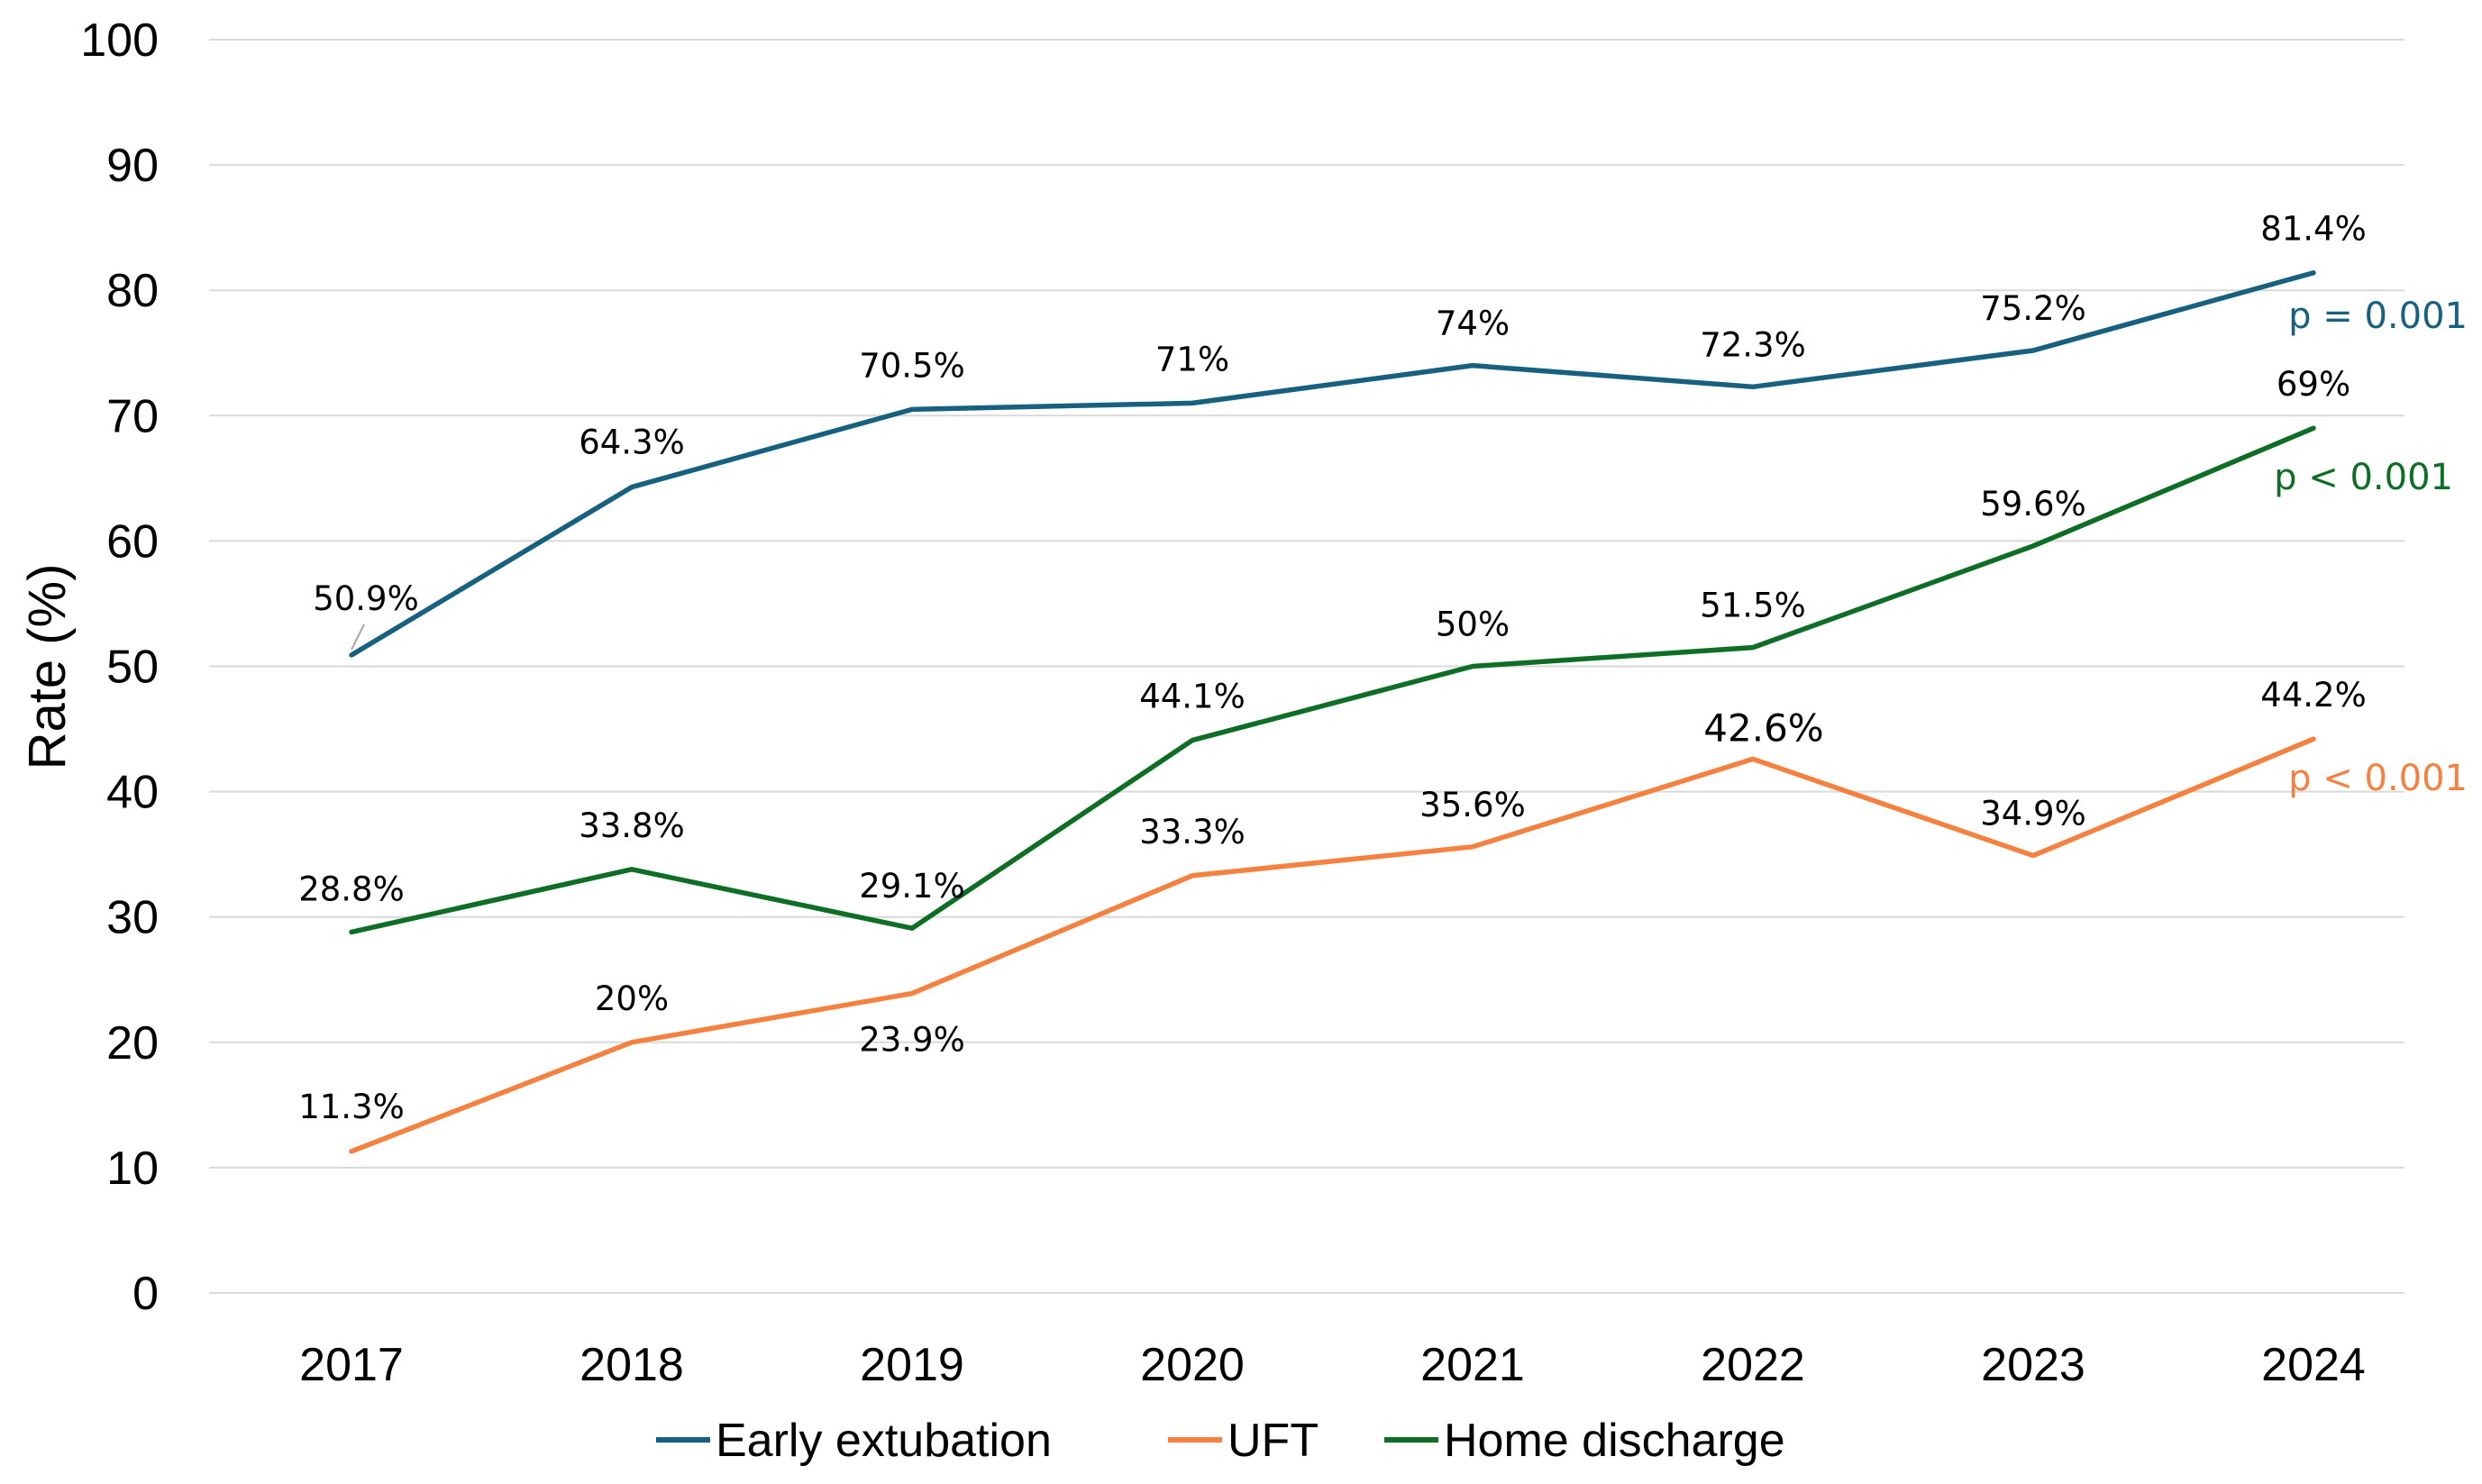 Image resolution: width=2482 pixels, height=1484 pixels. Describe the element at coordinates (2313, 695) in the screenshot. I see `data-label: 44.2%` at that location.